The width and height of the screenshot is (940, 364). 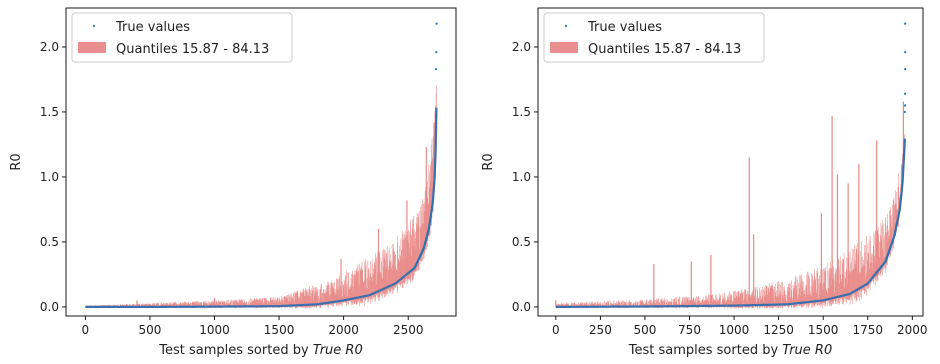 What do you see at coordinates (94, 26) in the screenshot?
I see `legend-marker-true-values` at bounding box center [94, 26].